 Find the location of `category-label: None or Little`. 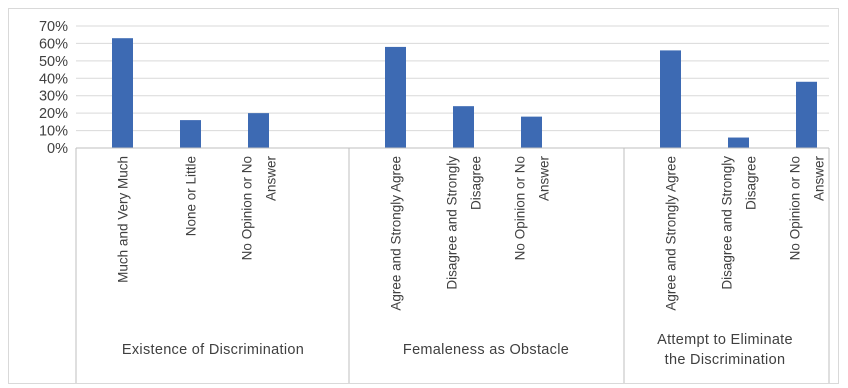

category-label: None or Little is located at coordinates (191, 196).